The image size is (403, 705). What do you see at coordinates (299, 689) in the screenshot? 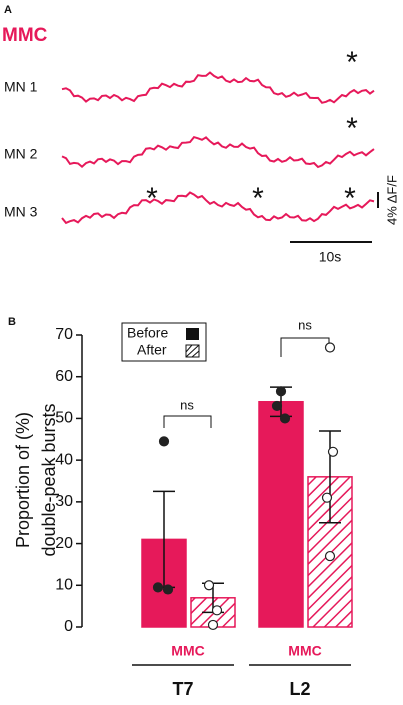
I see `group-label: L2` at bounding box center [299, 689].